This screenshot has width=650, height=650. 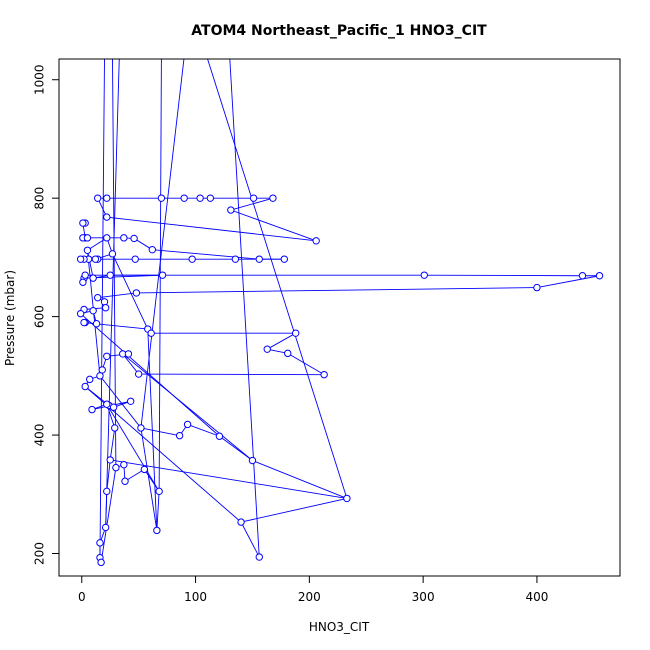 I want to click on x-axis-label: HNO3_CIT, so click(x=339, y=627).